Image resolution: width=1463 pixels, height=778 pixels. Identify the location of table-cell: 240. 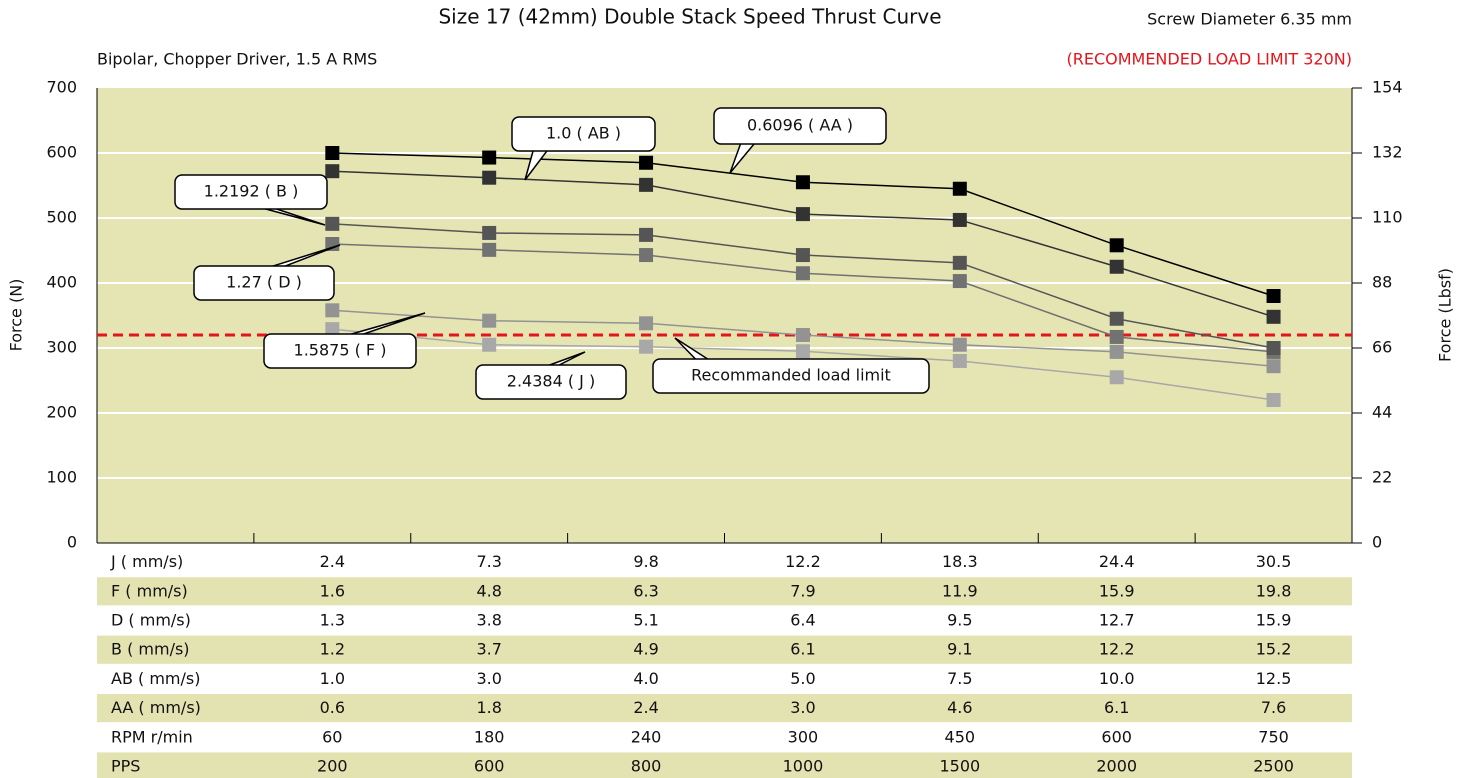
(646, 736).